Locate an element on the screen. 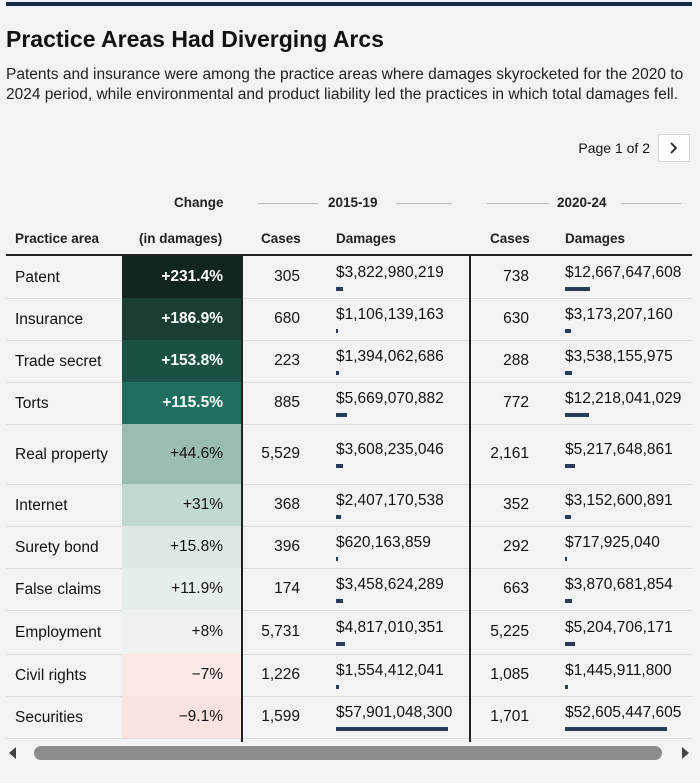 Image resolution: width=700 pixels, height=783 pixels. chevron-right-icon is located at coordinates (674, 148).